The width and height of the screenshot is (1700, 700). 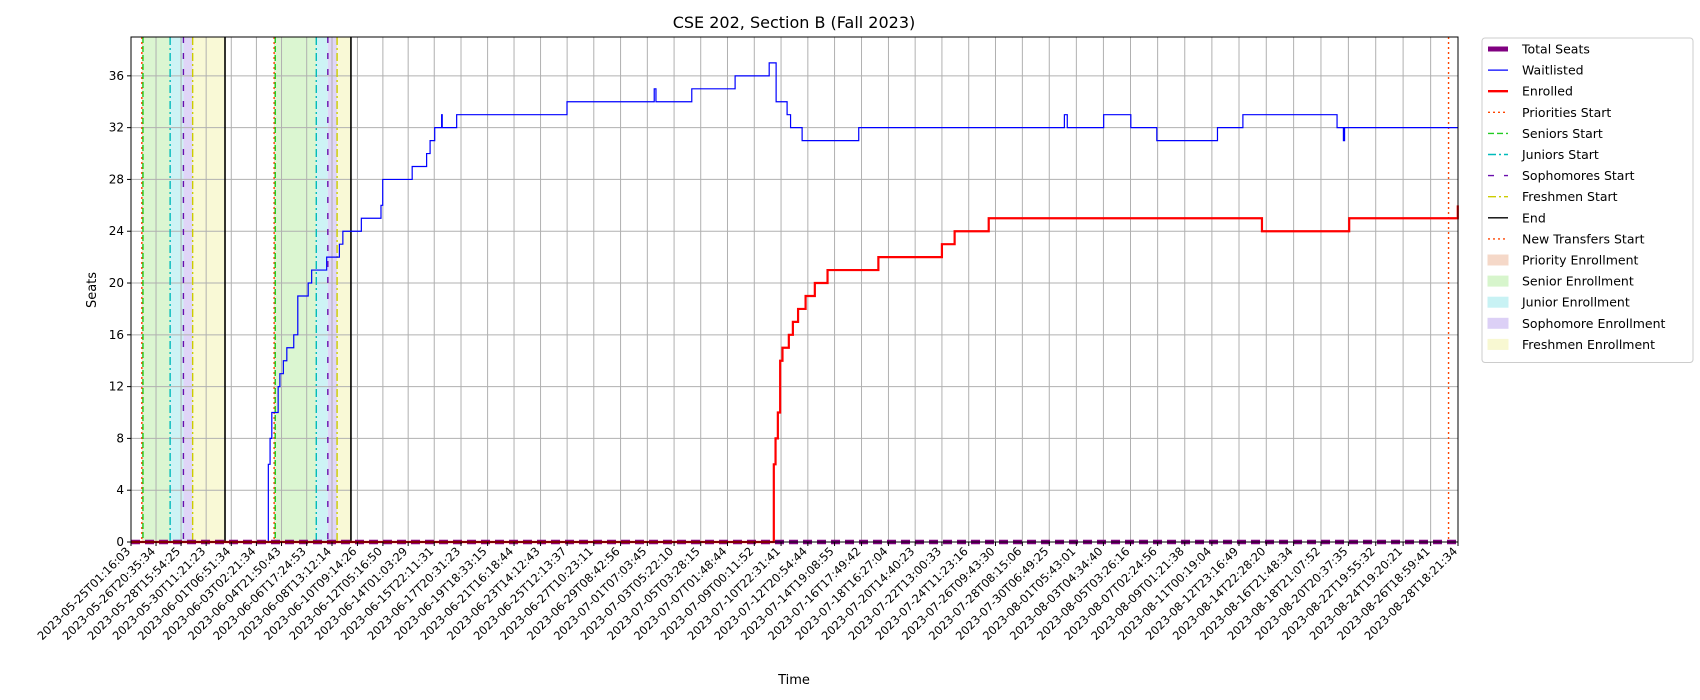 What do you see at coordinates (1588, 344) in the screenshot?
I see `legend-label: Freshmen Enrollment` at bounding box center [1588, 344].